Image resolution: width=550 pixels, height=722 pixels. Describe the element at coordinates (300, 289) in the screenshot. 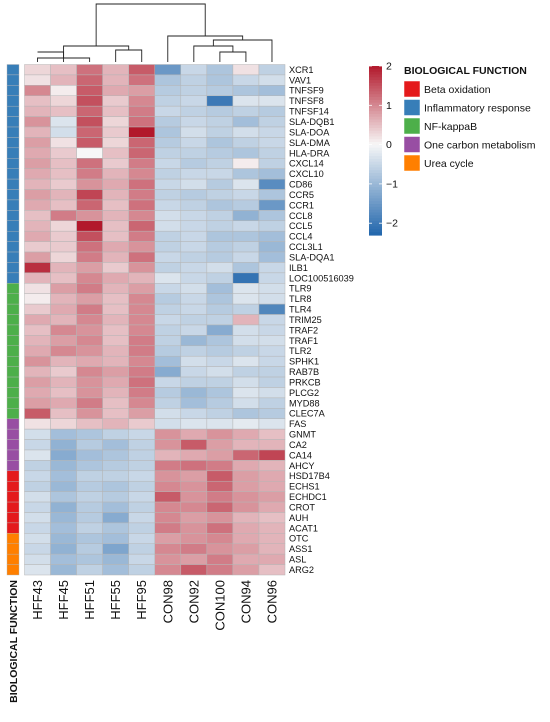

I see `gene-label: TLR9` at that location.